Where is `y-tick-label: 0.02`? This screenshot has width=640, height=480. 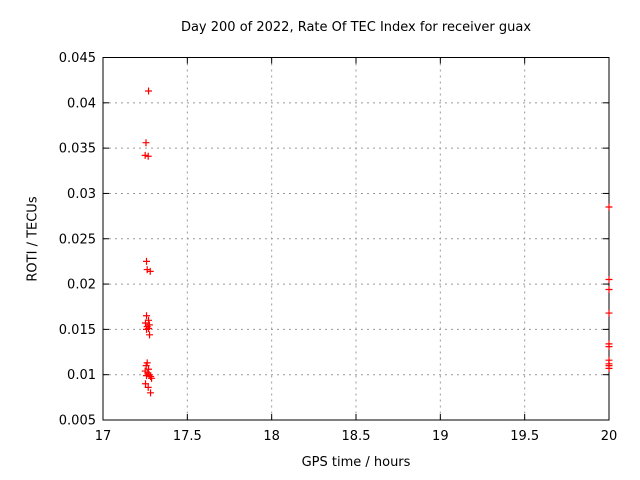 y-tick-label: 0.02 is located at coordinates (81, 285).